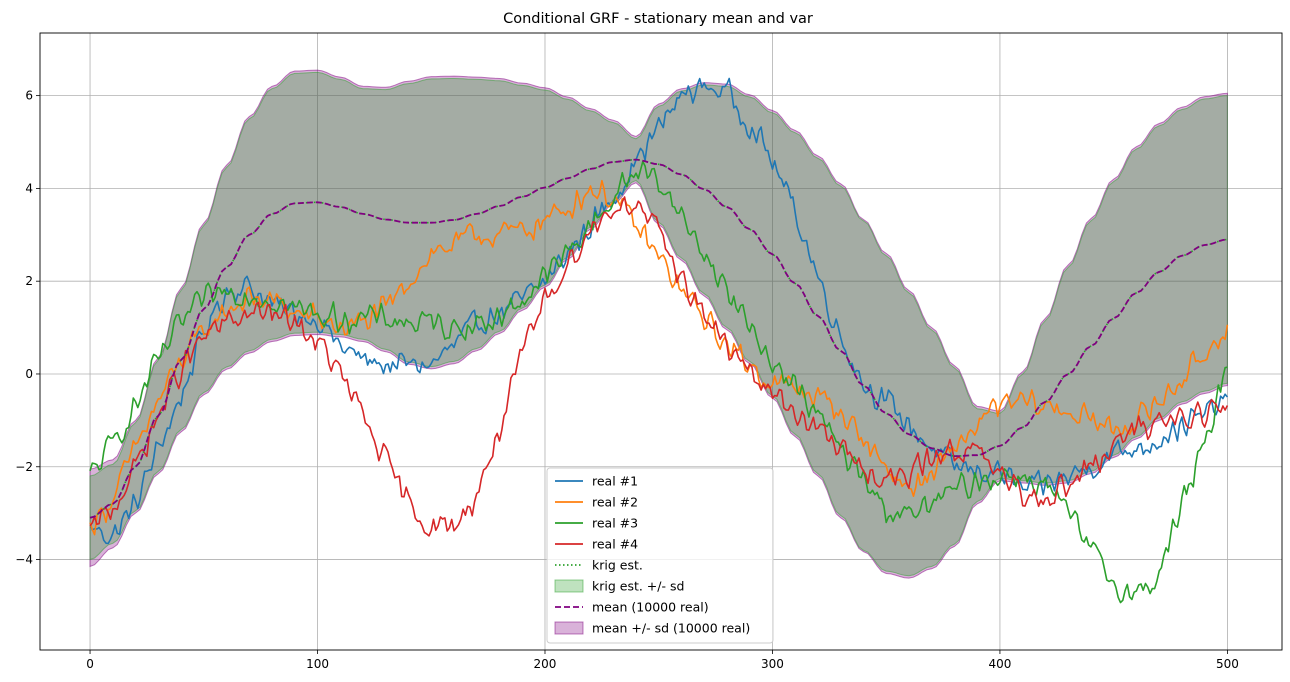 This screenshot has width=1290, height=682. Describe the element at coordinates (29, 96) in the screenshot. I see `y-tick-label: 6` at that location.